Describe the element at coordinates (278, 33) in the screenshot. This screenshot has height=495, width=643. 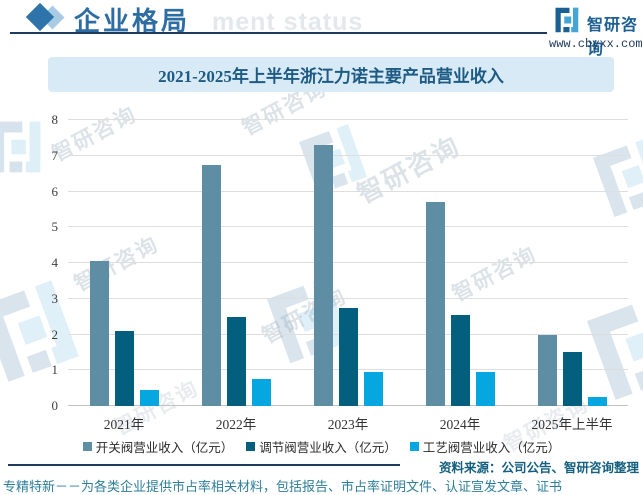
I see `header-divider` at that location.